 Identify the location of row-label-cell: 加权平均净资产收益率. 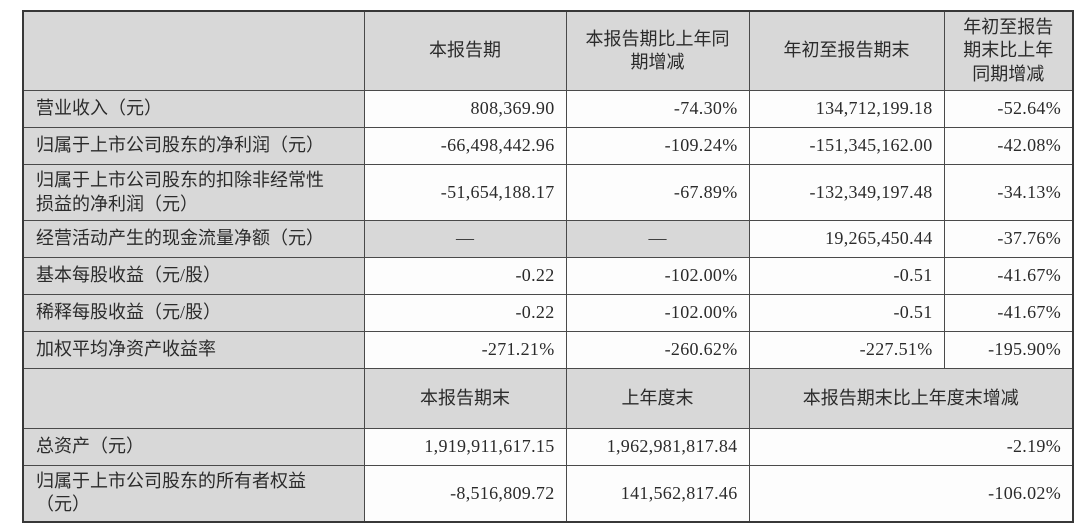
(193, 349).